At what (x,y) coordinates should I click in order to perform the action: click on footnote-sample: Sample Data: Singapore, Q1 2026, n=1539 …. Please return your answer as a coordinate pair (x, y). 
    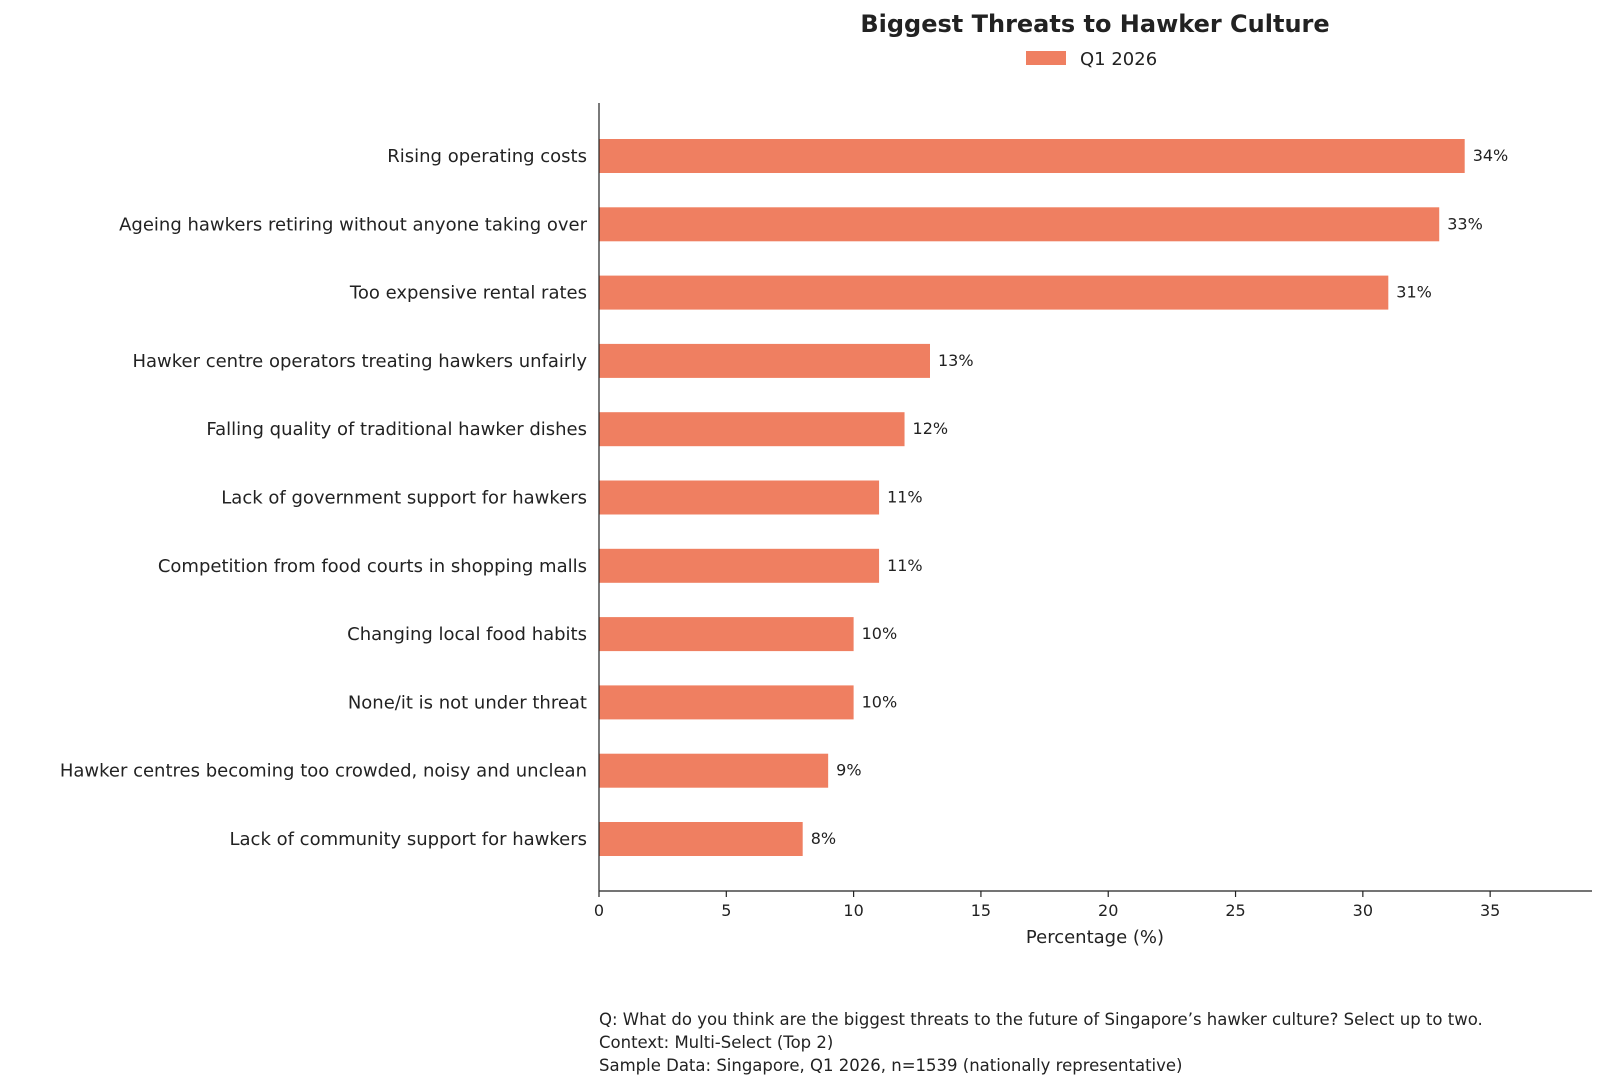
    Looking at the image, I should click on (891, 1065).